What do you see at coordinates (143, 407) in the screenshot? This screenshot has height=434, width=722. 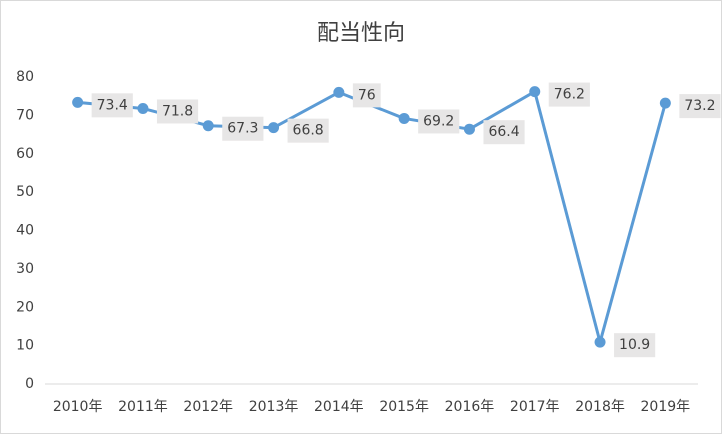 I see `x-tick-label: 2011年` at bounding box center [143, 407].